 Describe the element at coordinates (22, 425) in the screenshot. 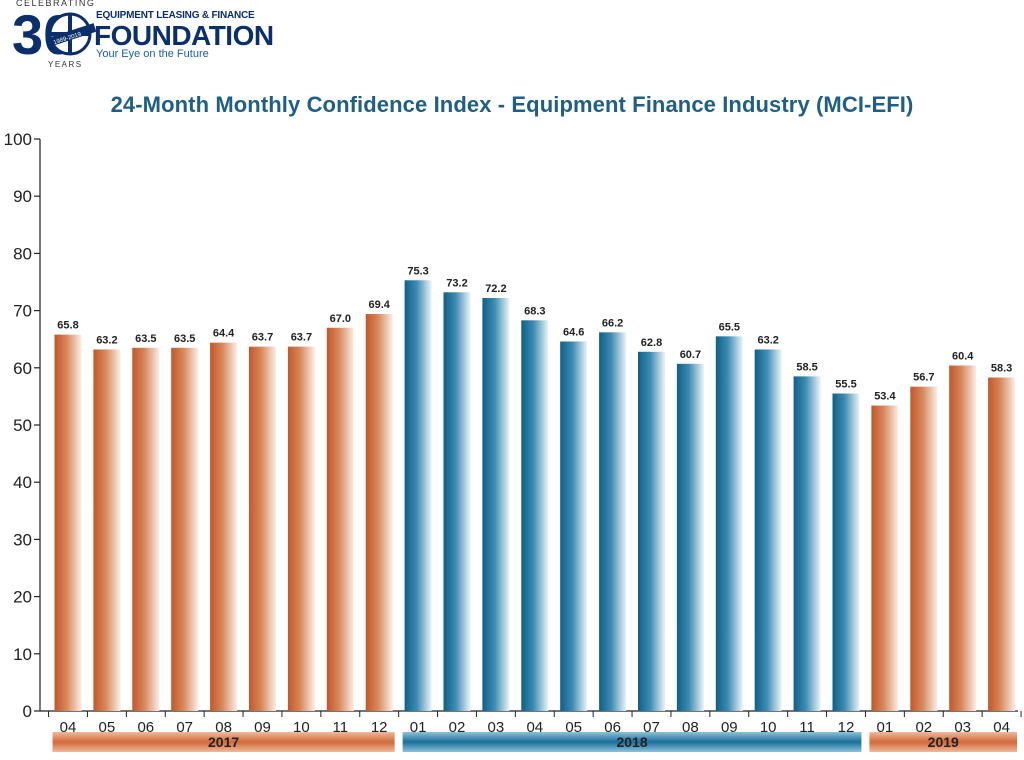

I see `y-tick-label: 50` at that location.